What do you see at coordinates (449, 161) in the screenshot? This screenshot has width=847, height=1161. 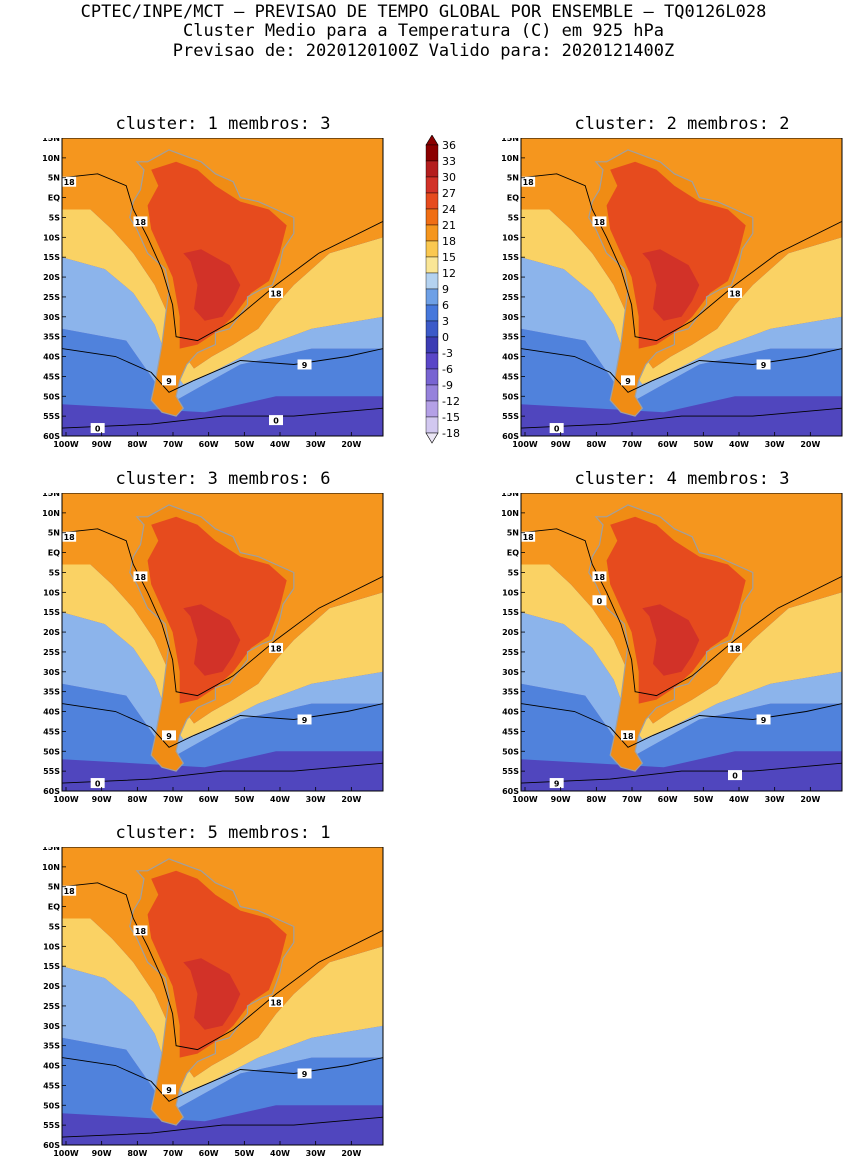 I see `colorbar-label: 33` at bounding box center [449, 161].